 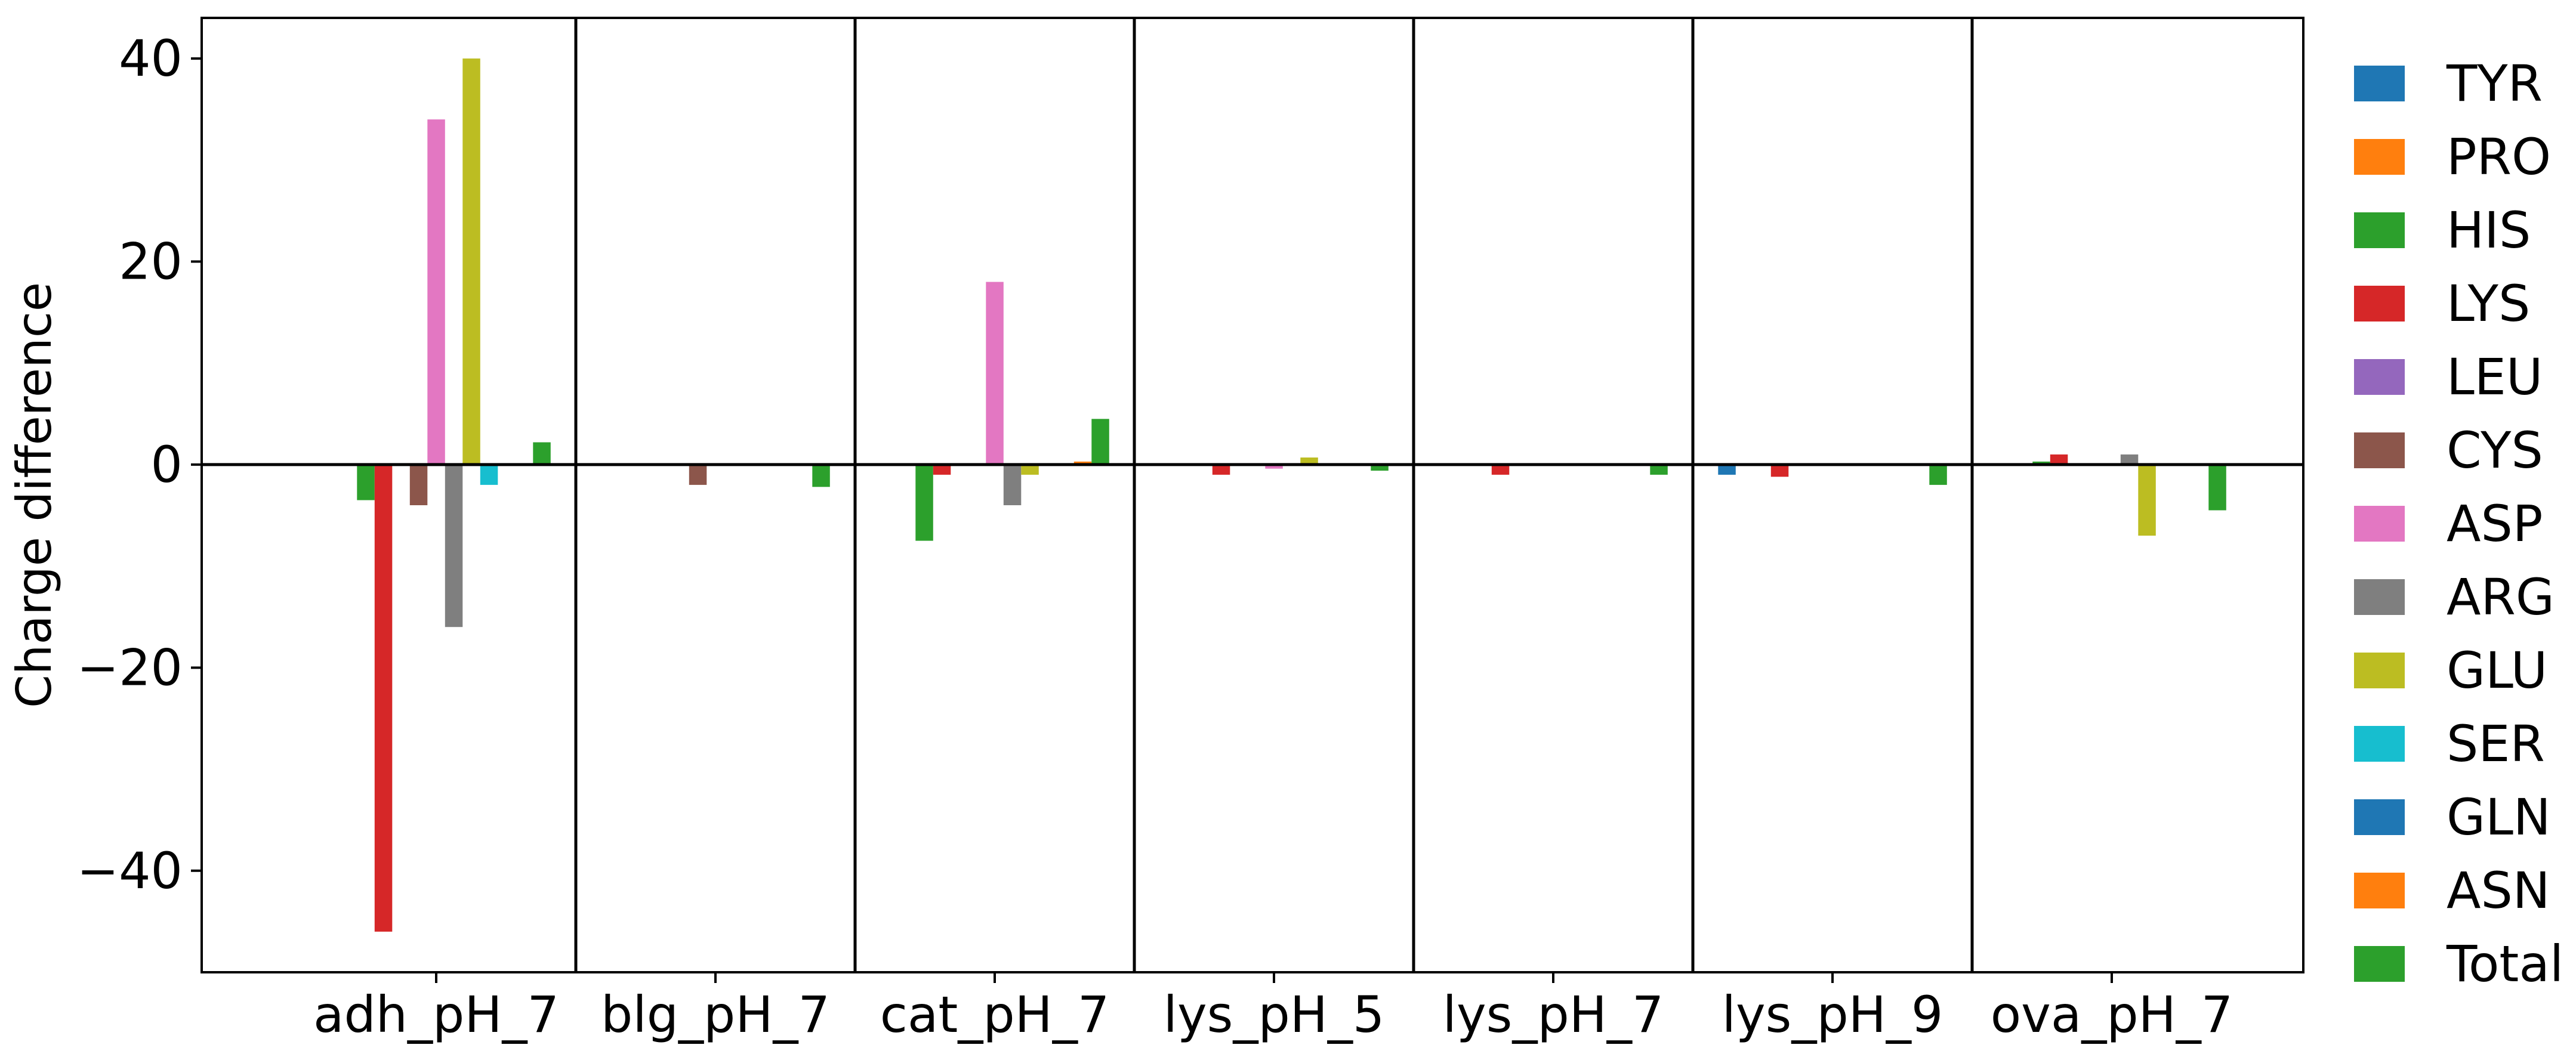 What do you see at coordinates (2504, 964) in the screenshot?
I see `legend-label-total: Total` at bounding box center [2504, 964].